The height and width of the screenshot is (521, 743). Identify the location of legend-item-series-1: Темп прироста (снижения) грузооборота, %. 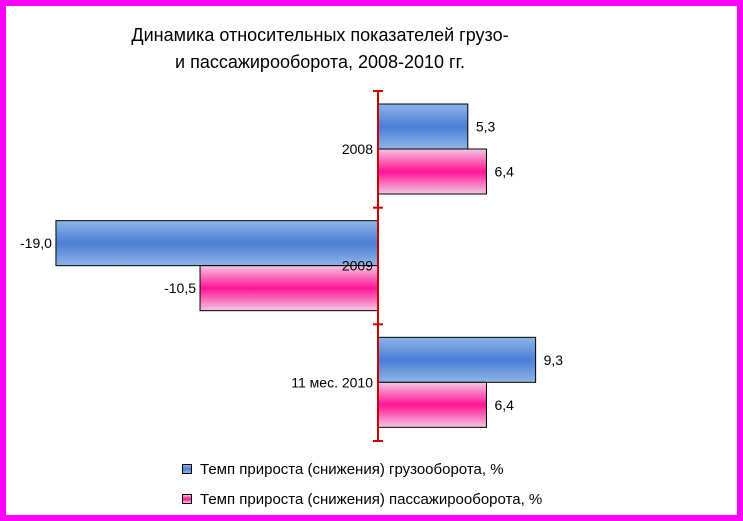
(362, 469).